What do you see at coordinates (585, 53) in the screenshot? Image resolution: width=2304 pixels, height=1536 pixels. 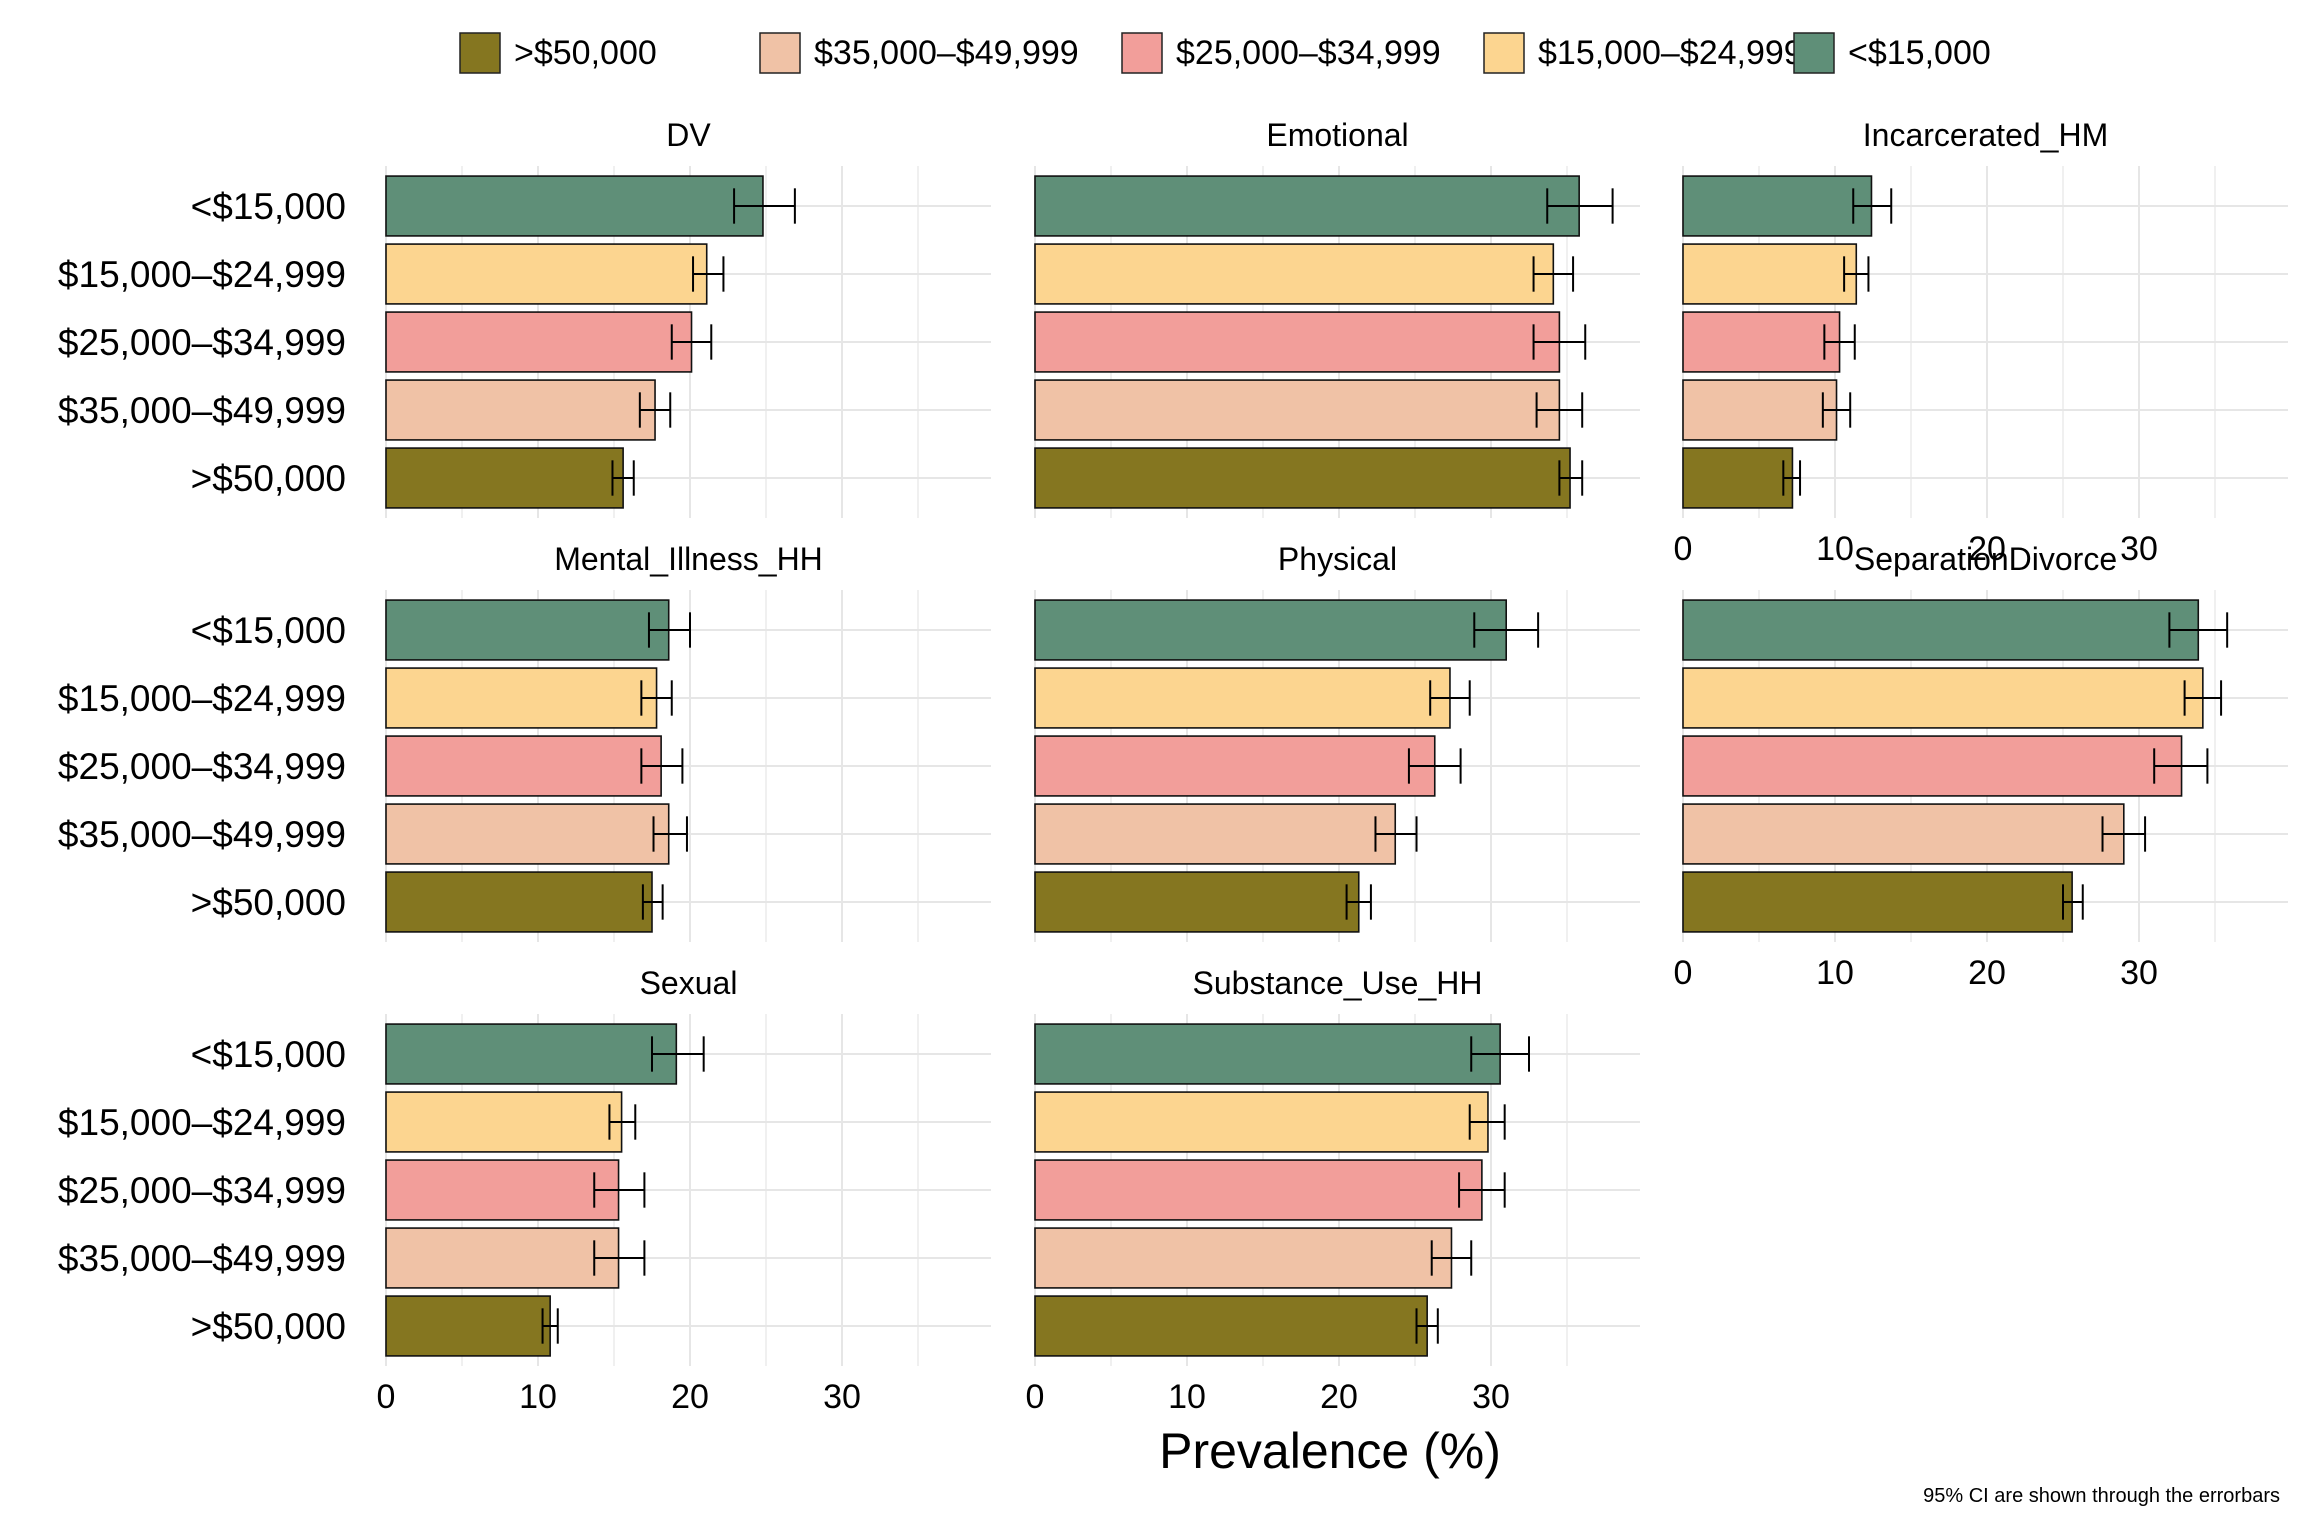 I see `legend-label: >$50,000` at bounding box center [585, 53].